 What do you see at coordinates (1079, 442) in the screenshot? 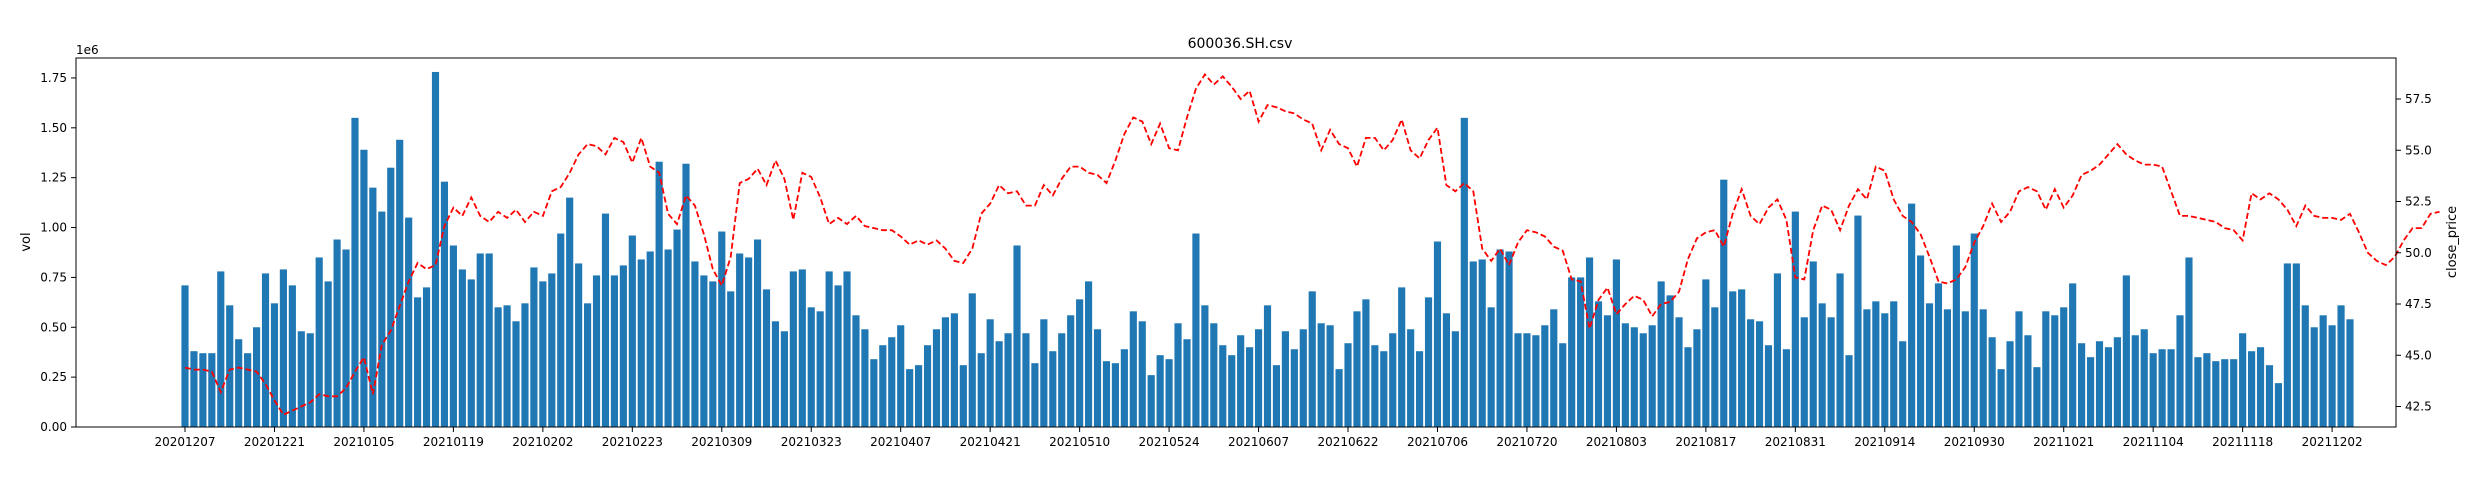
I see `x-tick-label: 20210510` at bounding box center [1079, 442].